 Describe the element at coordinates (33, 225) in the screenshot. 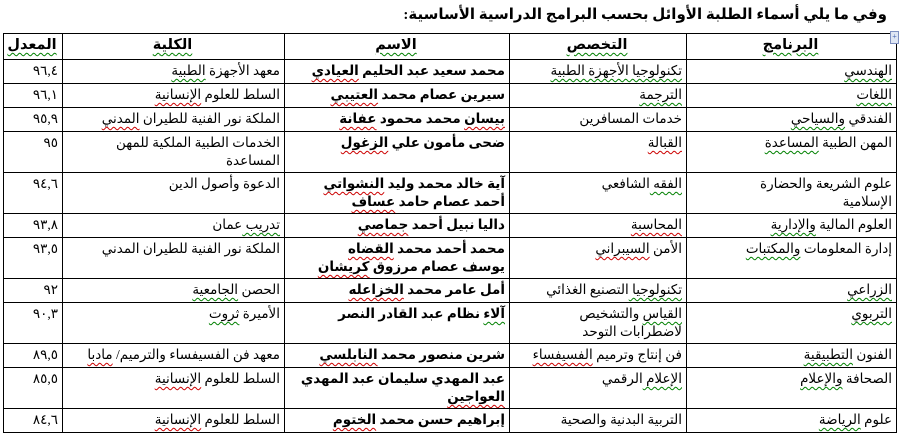

I see `cell-gpa: ٩٣,٨` at that location.